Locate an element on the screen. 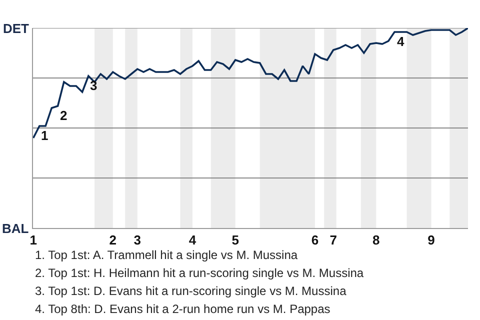 The height and width of the screenshot is (320, 480). text: 2. Top 1st: H. Heilmann hit a run-scoring single vs M. Mussina is located at coordinates (199, 273).